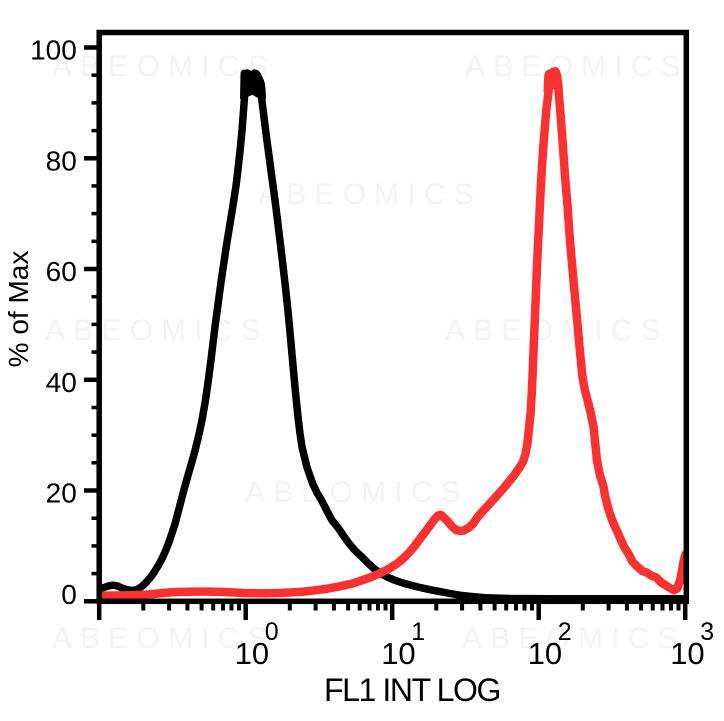 Image resolution: width=724 pixels, height=721 pixels. I want to click on svg-text: FL1 INT LOG, so click(412, 690).